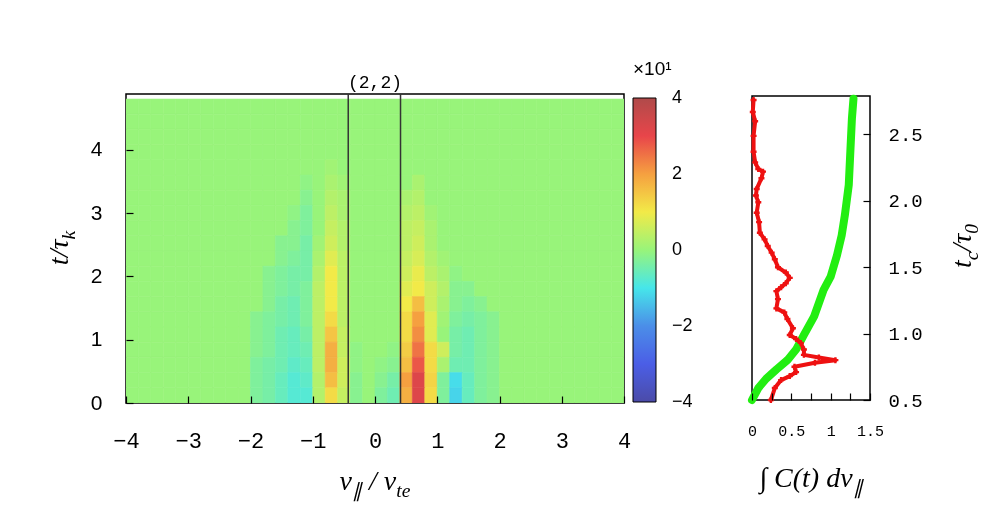 The image size is (1005, 525). Describe the element at coordinates (905, 335) in the screenshot. I see `y2-tick-label: 1.0` at that location.